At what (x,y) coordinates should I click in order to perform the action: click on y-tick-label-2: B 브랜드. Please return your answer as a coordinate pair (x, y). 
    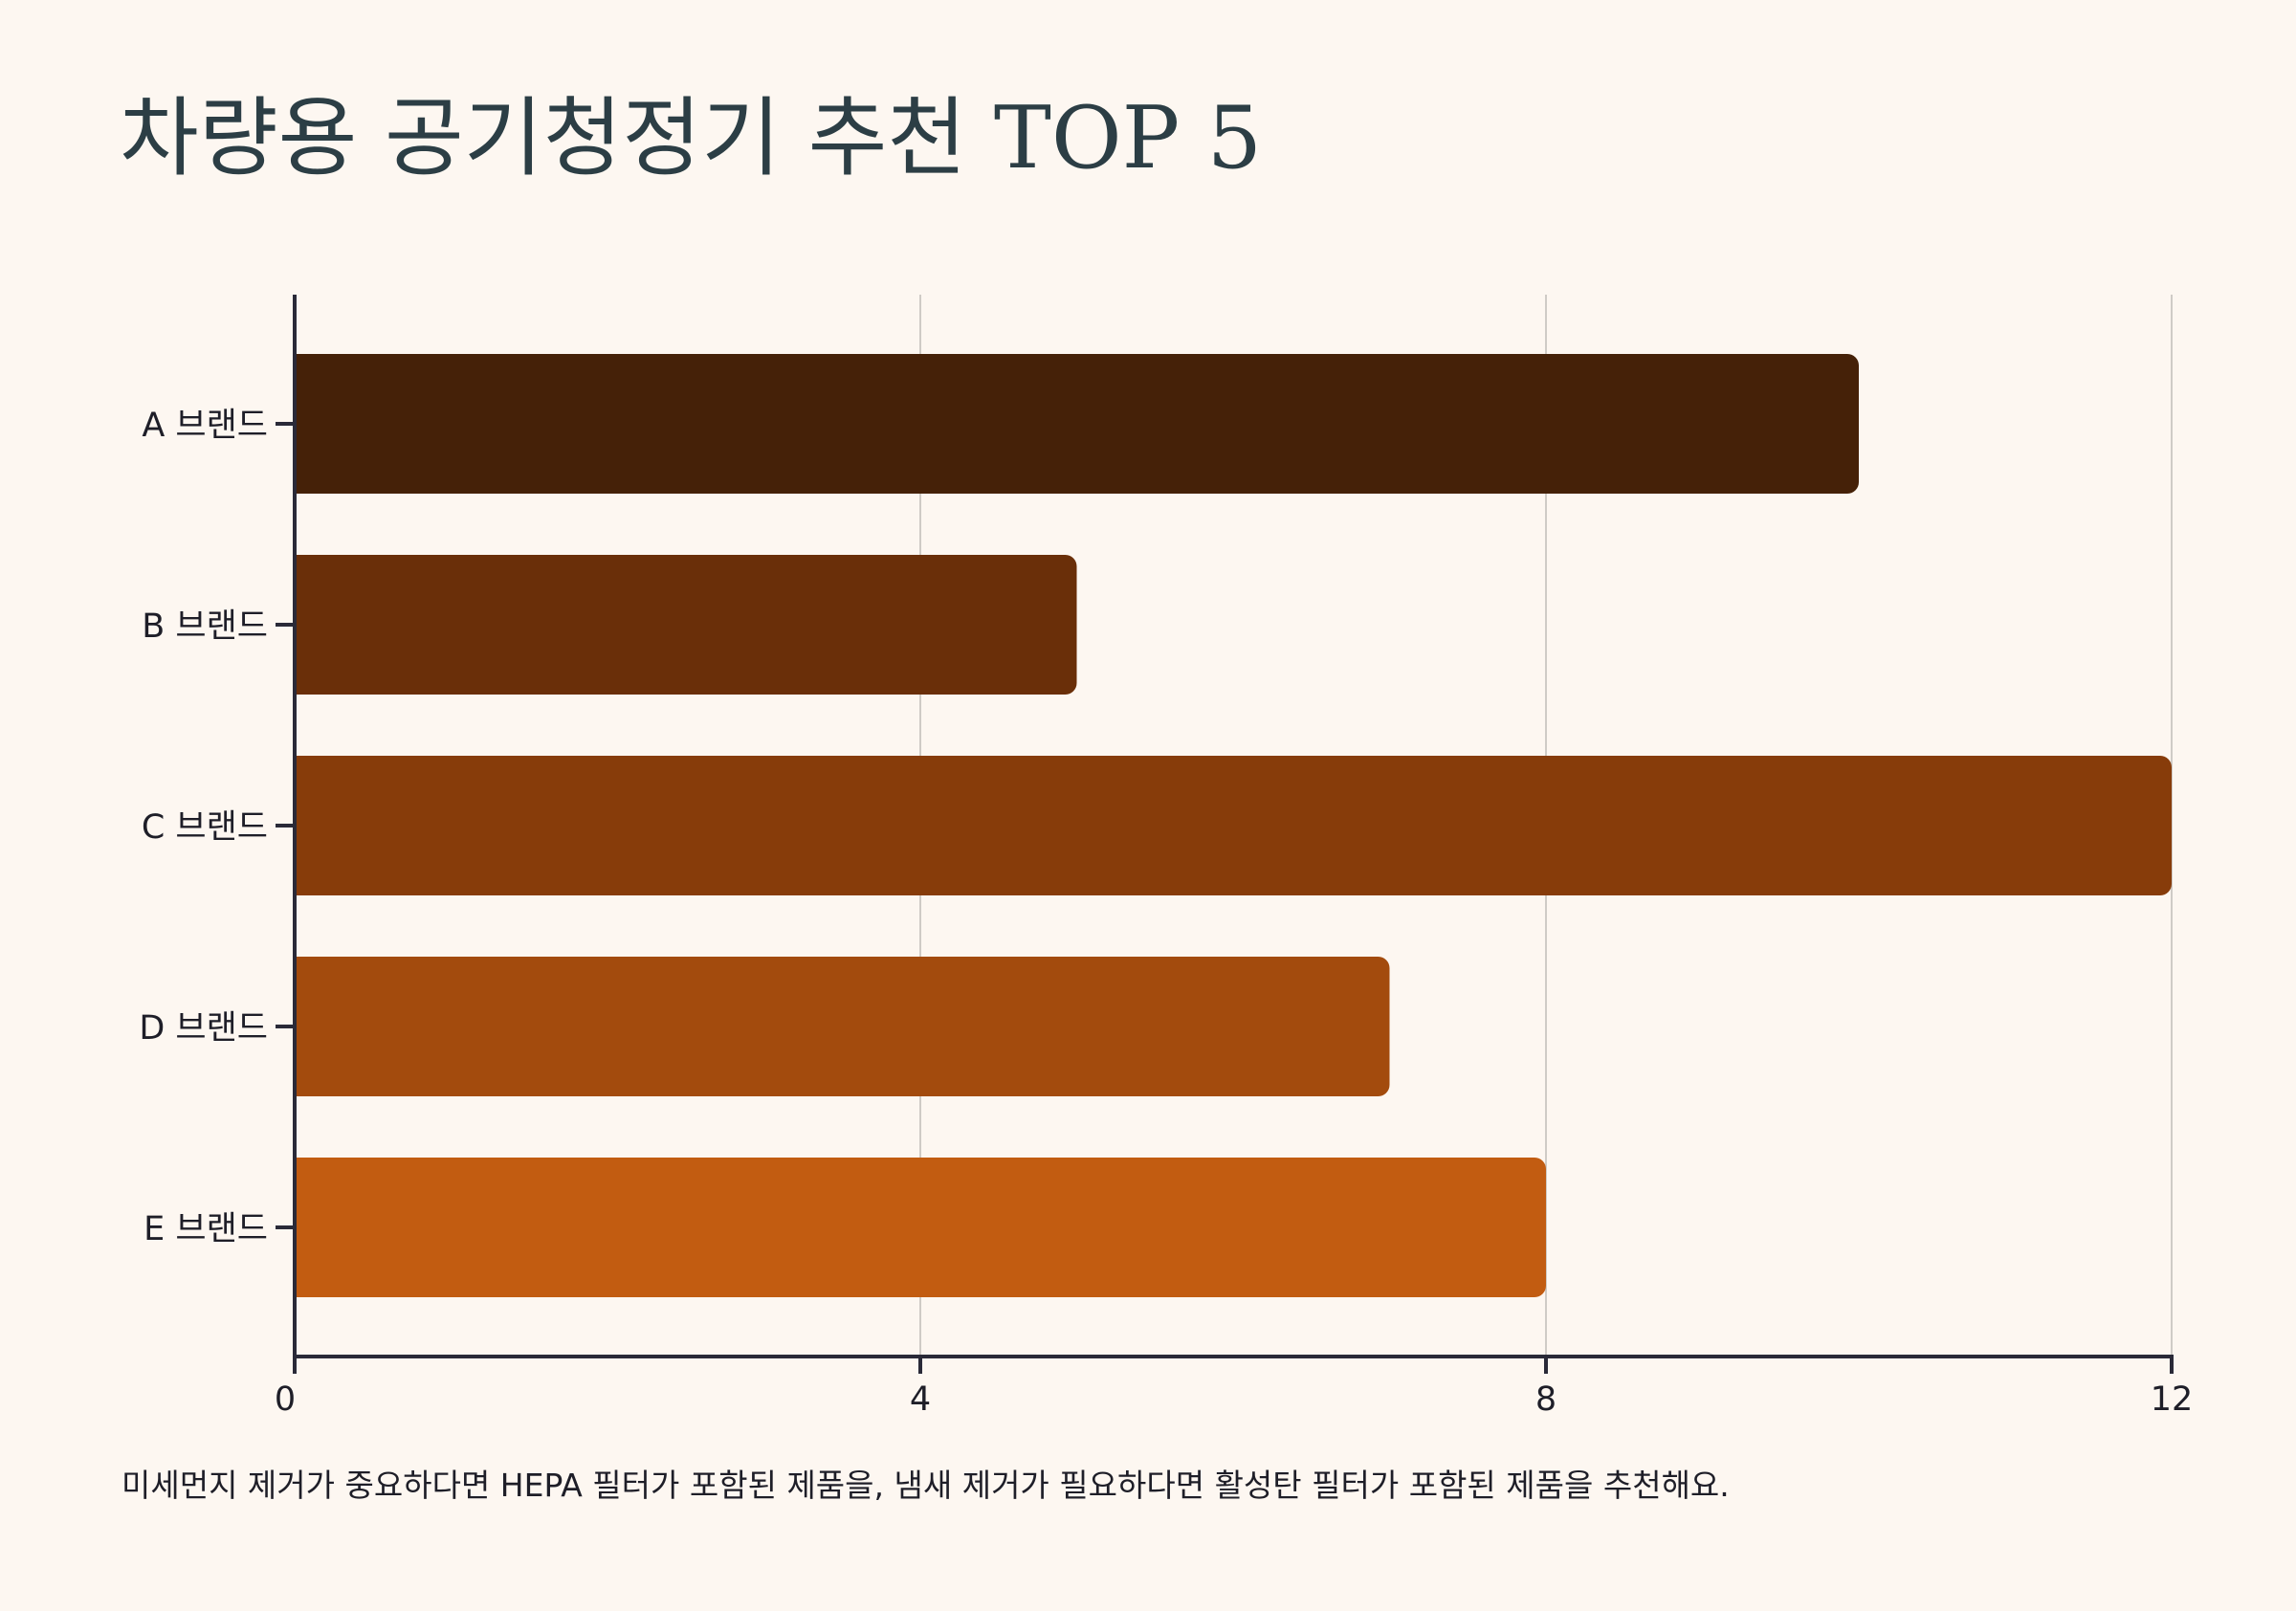
    Looking at the image, I should click on (205, 626).